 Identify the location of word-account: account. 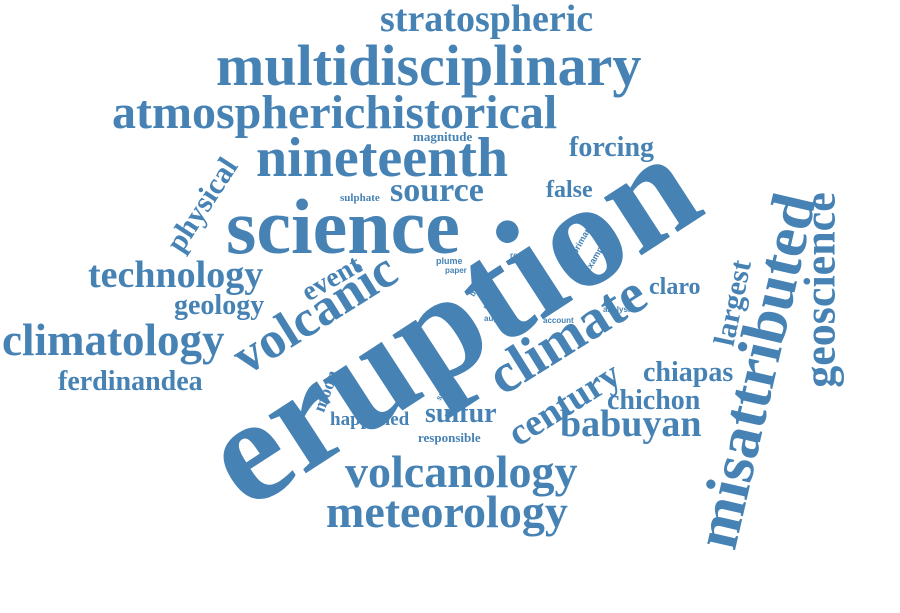
(558, 320).